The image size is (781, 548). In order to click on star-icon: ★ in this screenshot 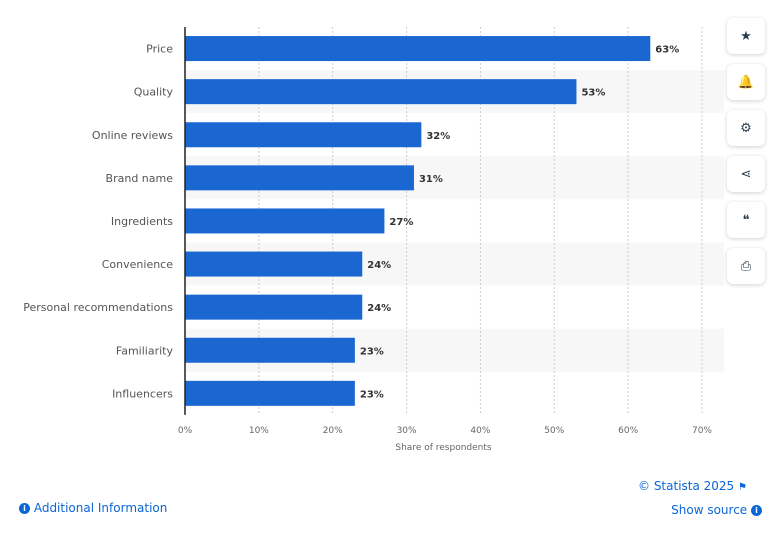, I will do `click(746, 36)`.